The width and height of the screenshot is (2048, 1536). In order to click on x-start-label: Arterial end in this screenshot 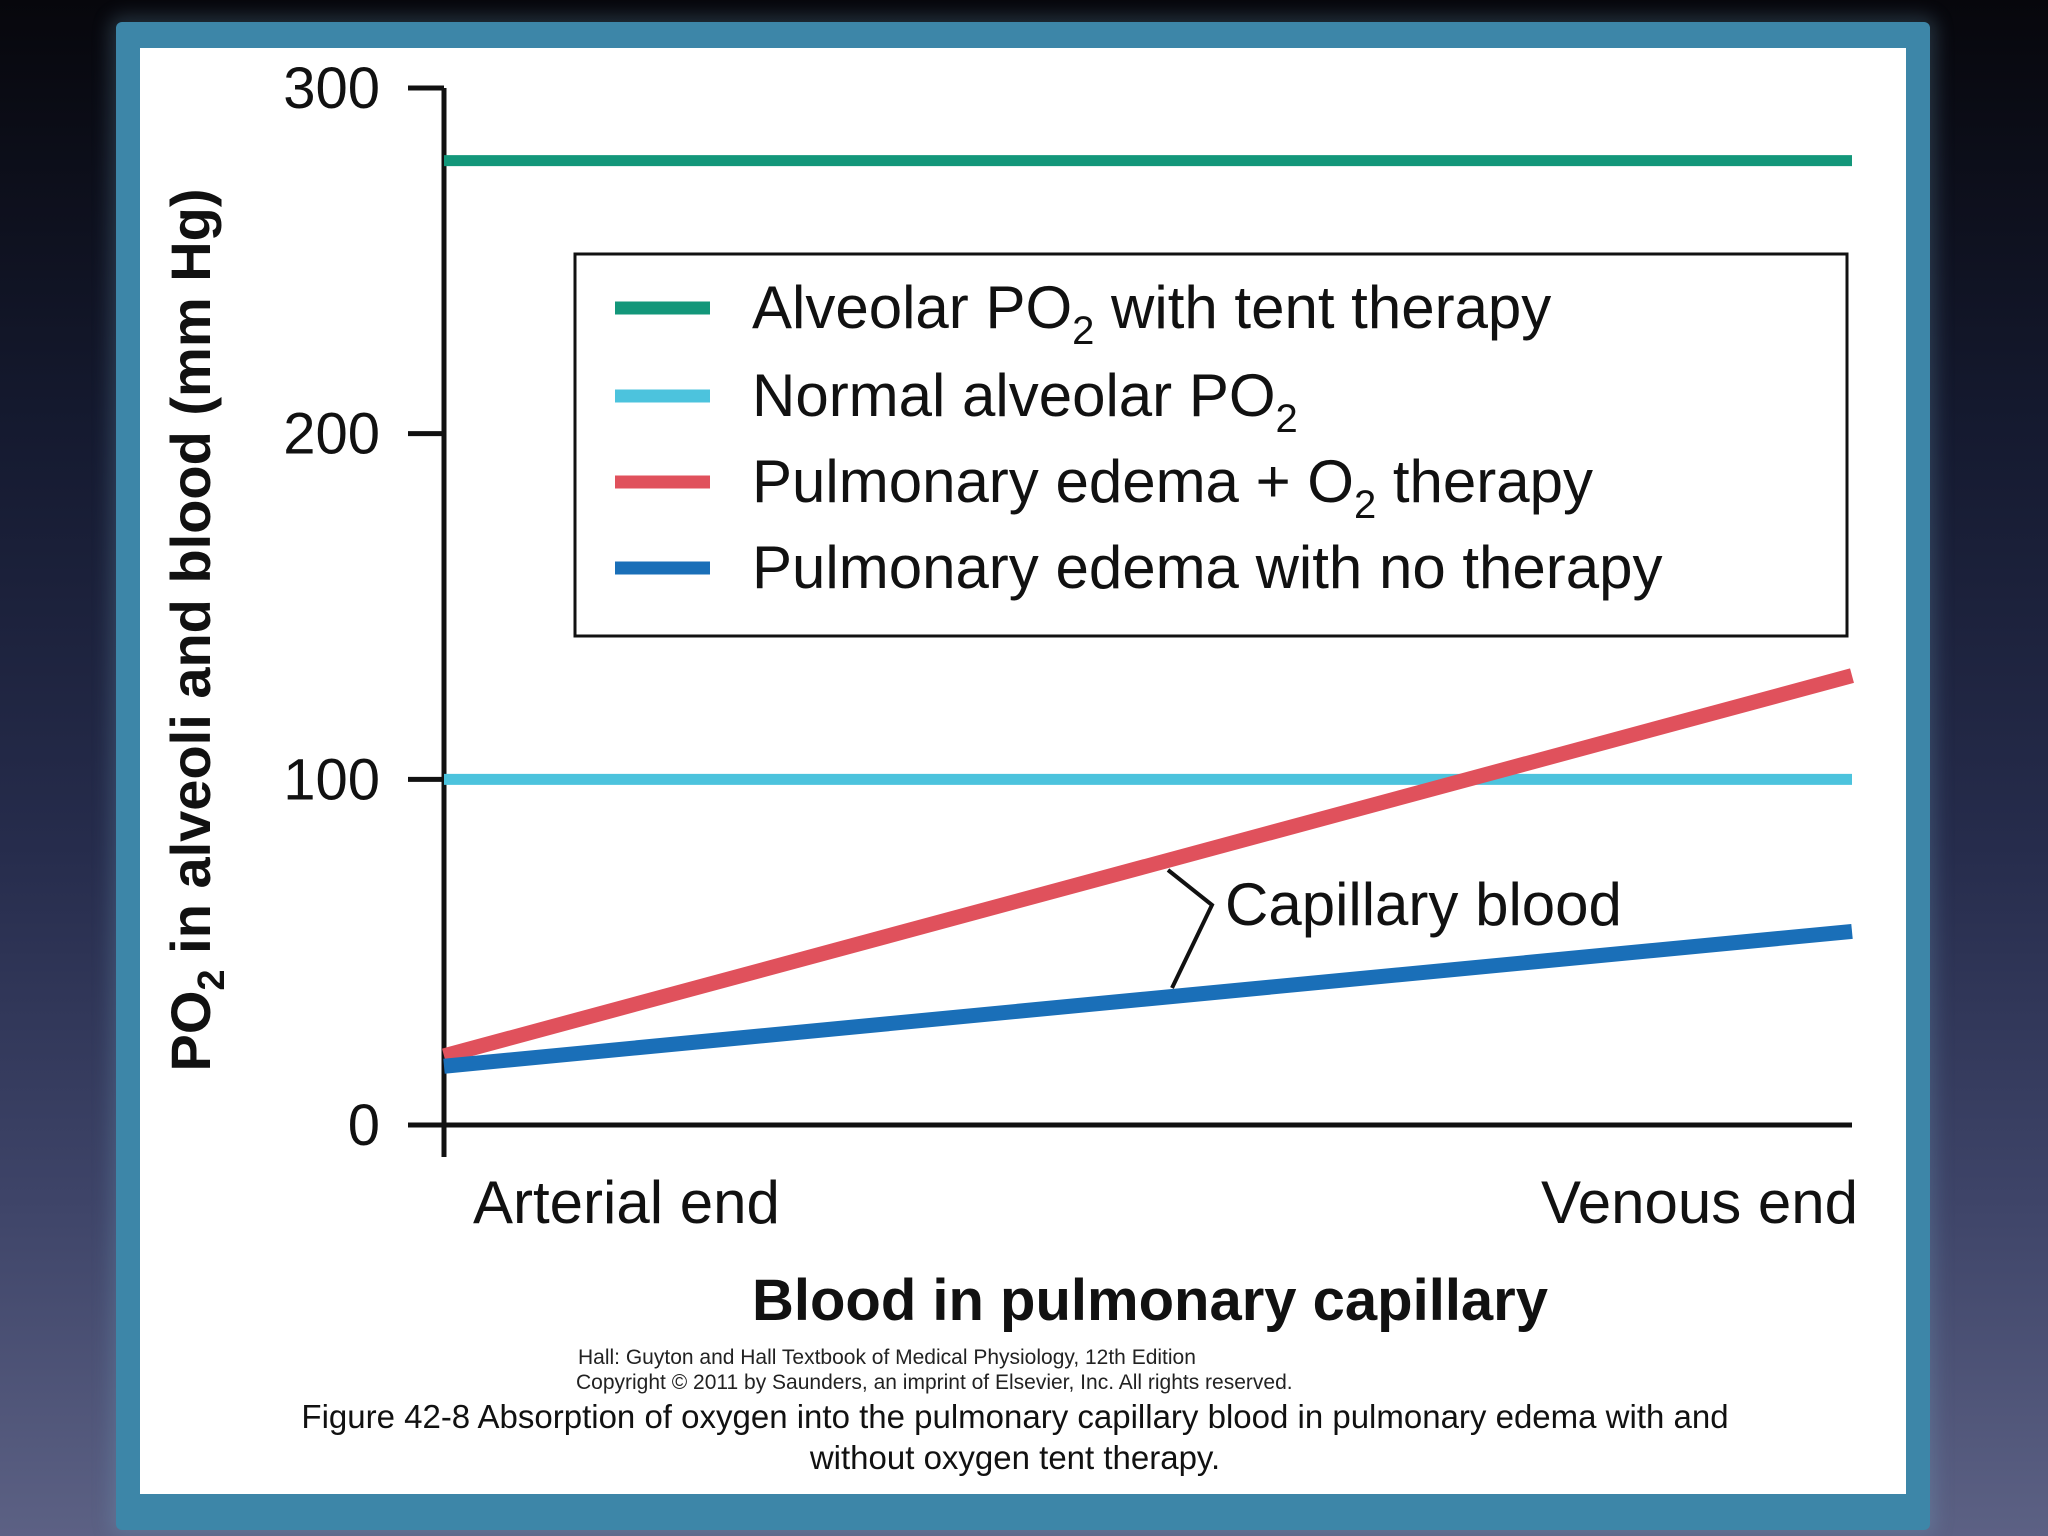, I will do `click(626, 1202)`.